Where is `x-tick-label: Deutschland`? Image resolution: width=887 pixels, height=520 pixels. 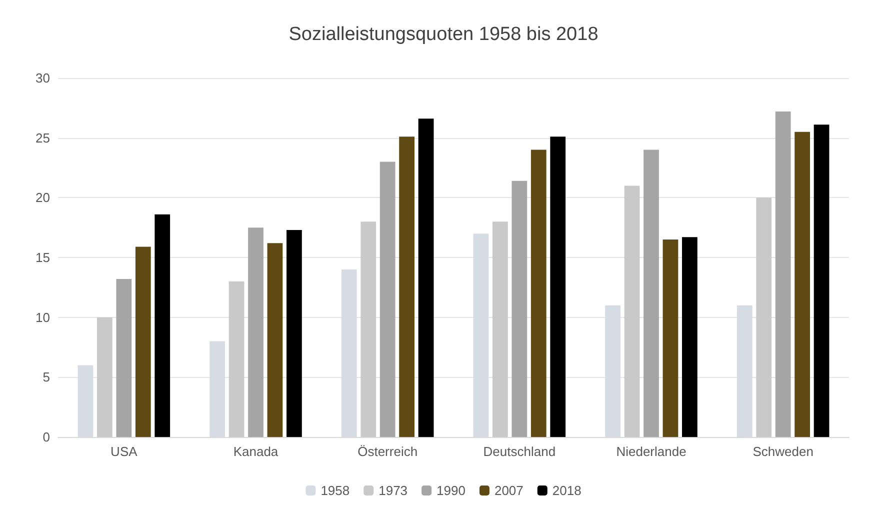 x-tick-label: Deutschland is located at coordinates (519, 451).